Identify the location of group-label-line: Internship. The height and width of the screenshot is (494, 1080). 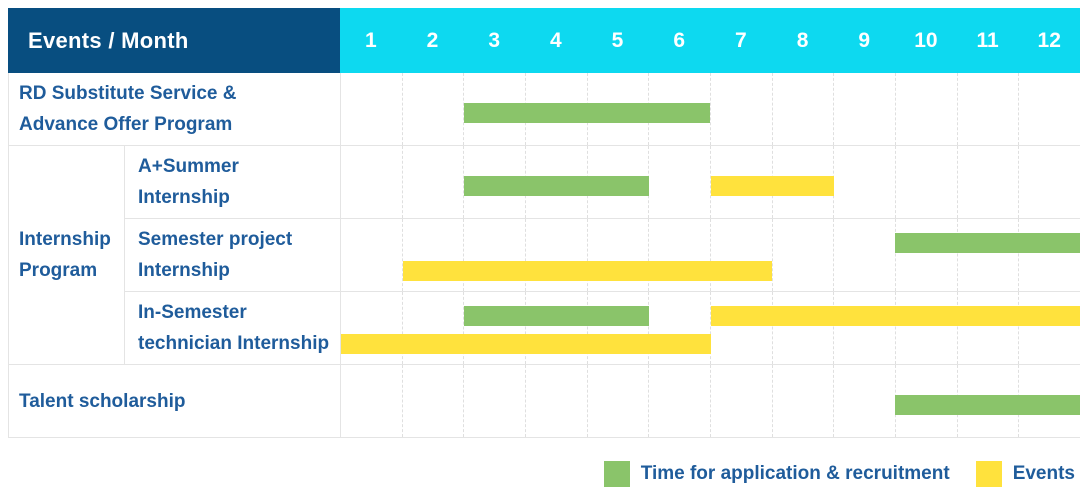
(65, 239).